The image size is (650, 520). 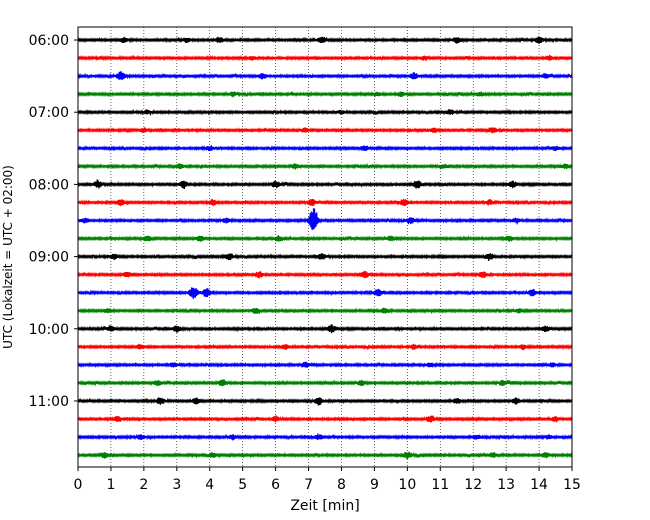 I want to click on y-axis-ticks: 06:00 07:00 08:00 09:00 10:00 11:00, so click(x=53, y=221).